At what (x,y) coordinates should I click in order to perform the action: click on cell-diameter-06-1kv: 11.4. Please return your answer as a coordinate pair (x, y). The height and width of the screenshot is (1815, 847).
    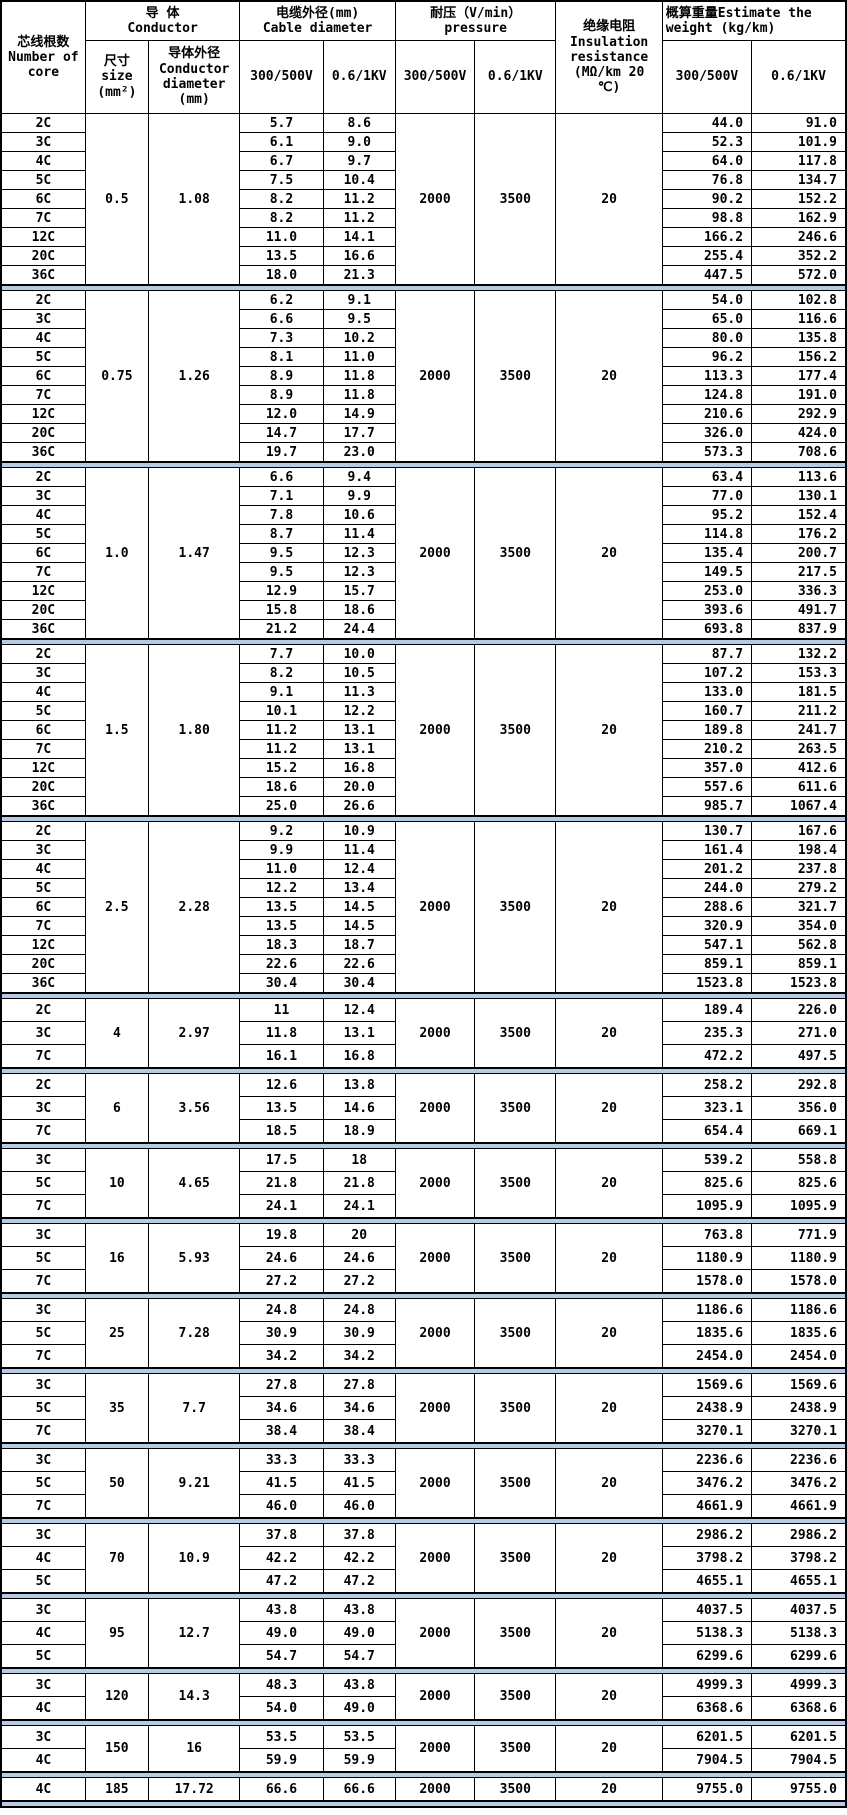
    Looking at the image, I should click on (359, 850).